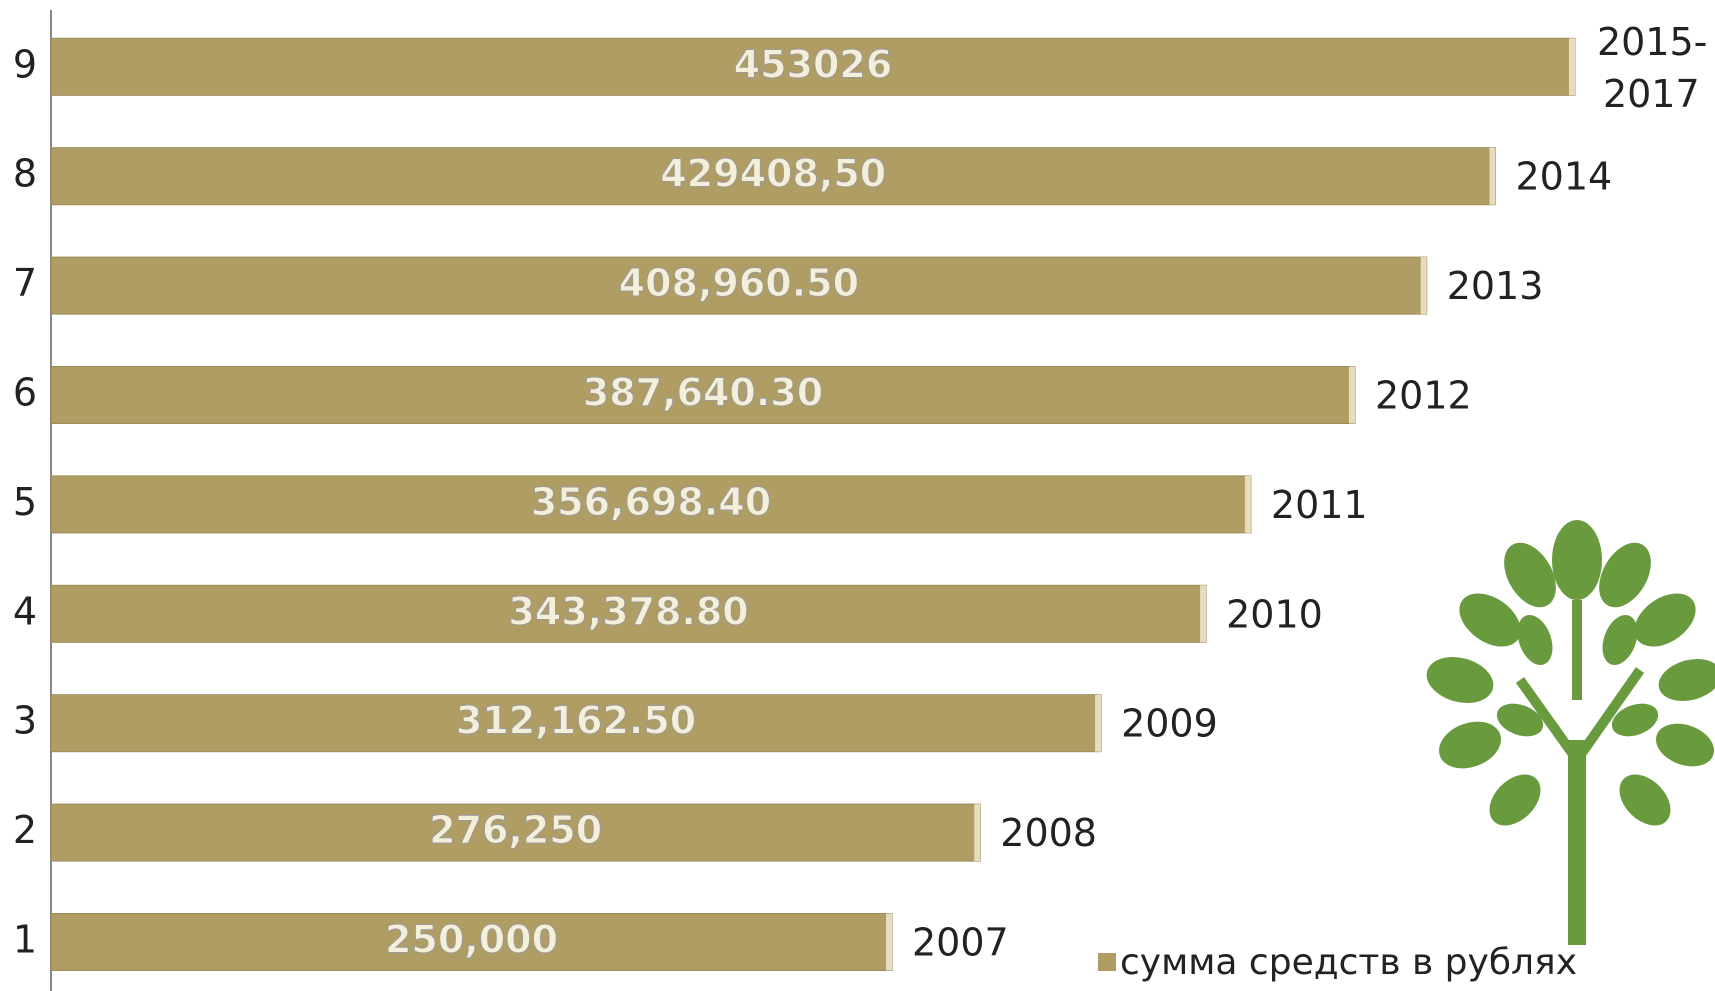 This screenshot has width=1715, height=991. I want to click on bar-end-label: 2014, so click(1563, 177).